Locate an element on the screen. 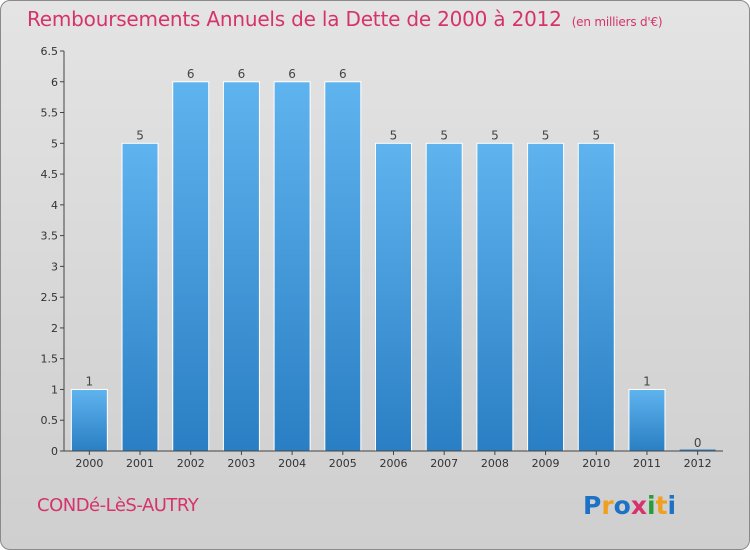 The width and height of the screenshot is (750, 550). x-tick-label: 2012 is located at coordinates (698, 463).